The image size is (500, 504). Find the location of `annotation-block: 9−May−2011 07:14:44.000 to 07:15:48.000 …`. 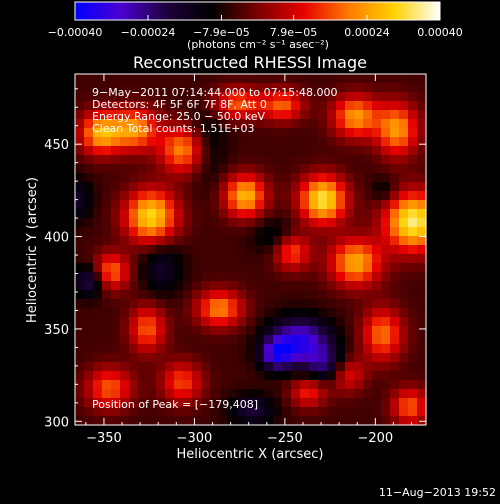

annotation-block: 9−May−2011 07:14:44.000 to 07:15:48.000 … is located at coordinates (215, 110).